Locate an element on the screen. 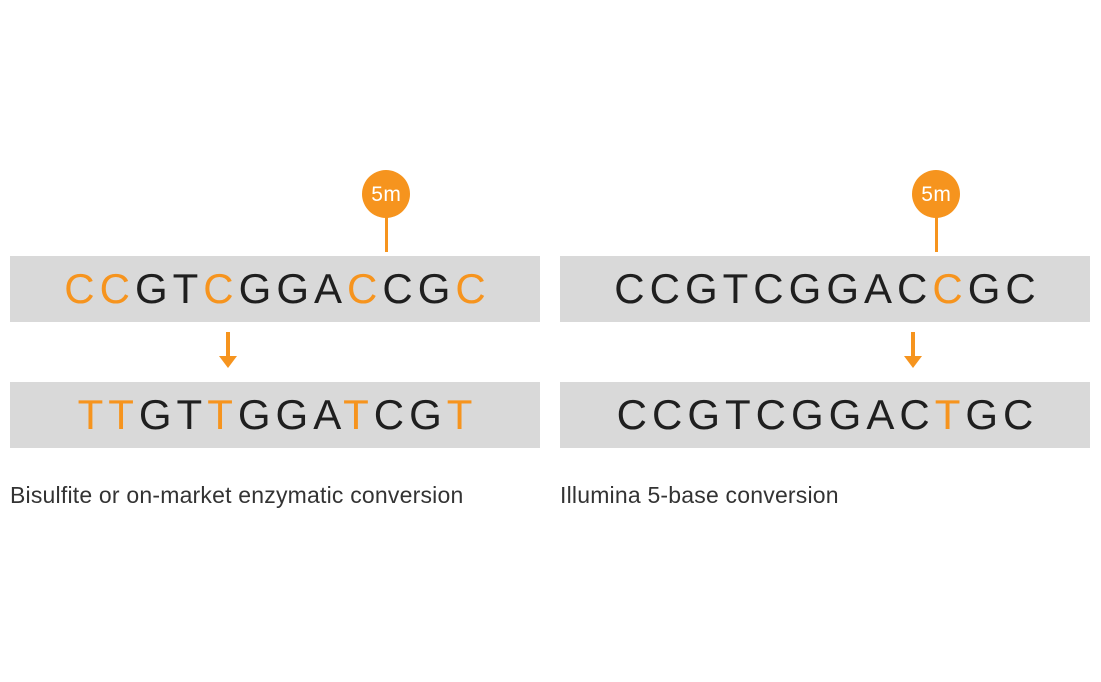 Image resolution: width=1101 pixels, height=682 pixels. converted-sequence: TTGTTGGATCGT is located at coordinates (275, 415).